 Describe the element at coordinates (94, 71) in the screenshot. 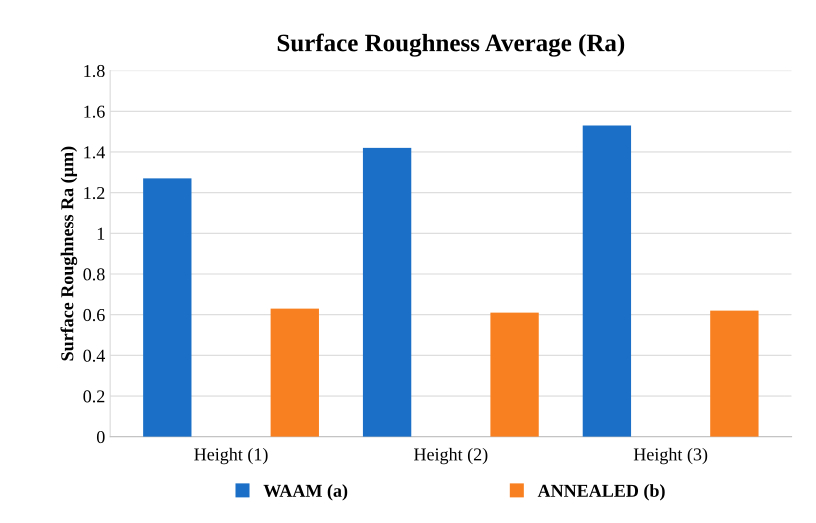

I see `y-tick-label: 1.8` at that location.